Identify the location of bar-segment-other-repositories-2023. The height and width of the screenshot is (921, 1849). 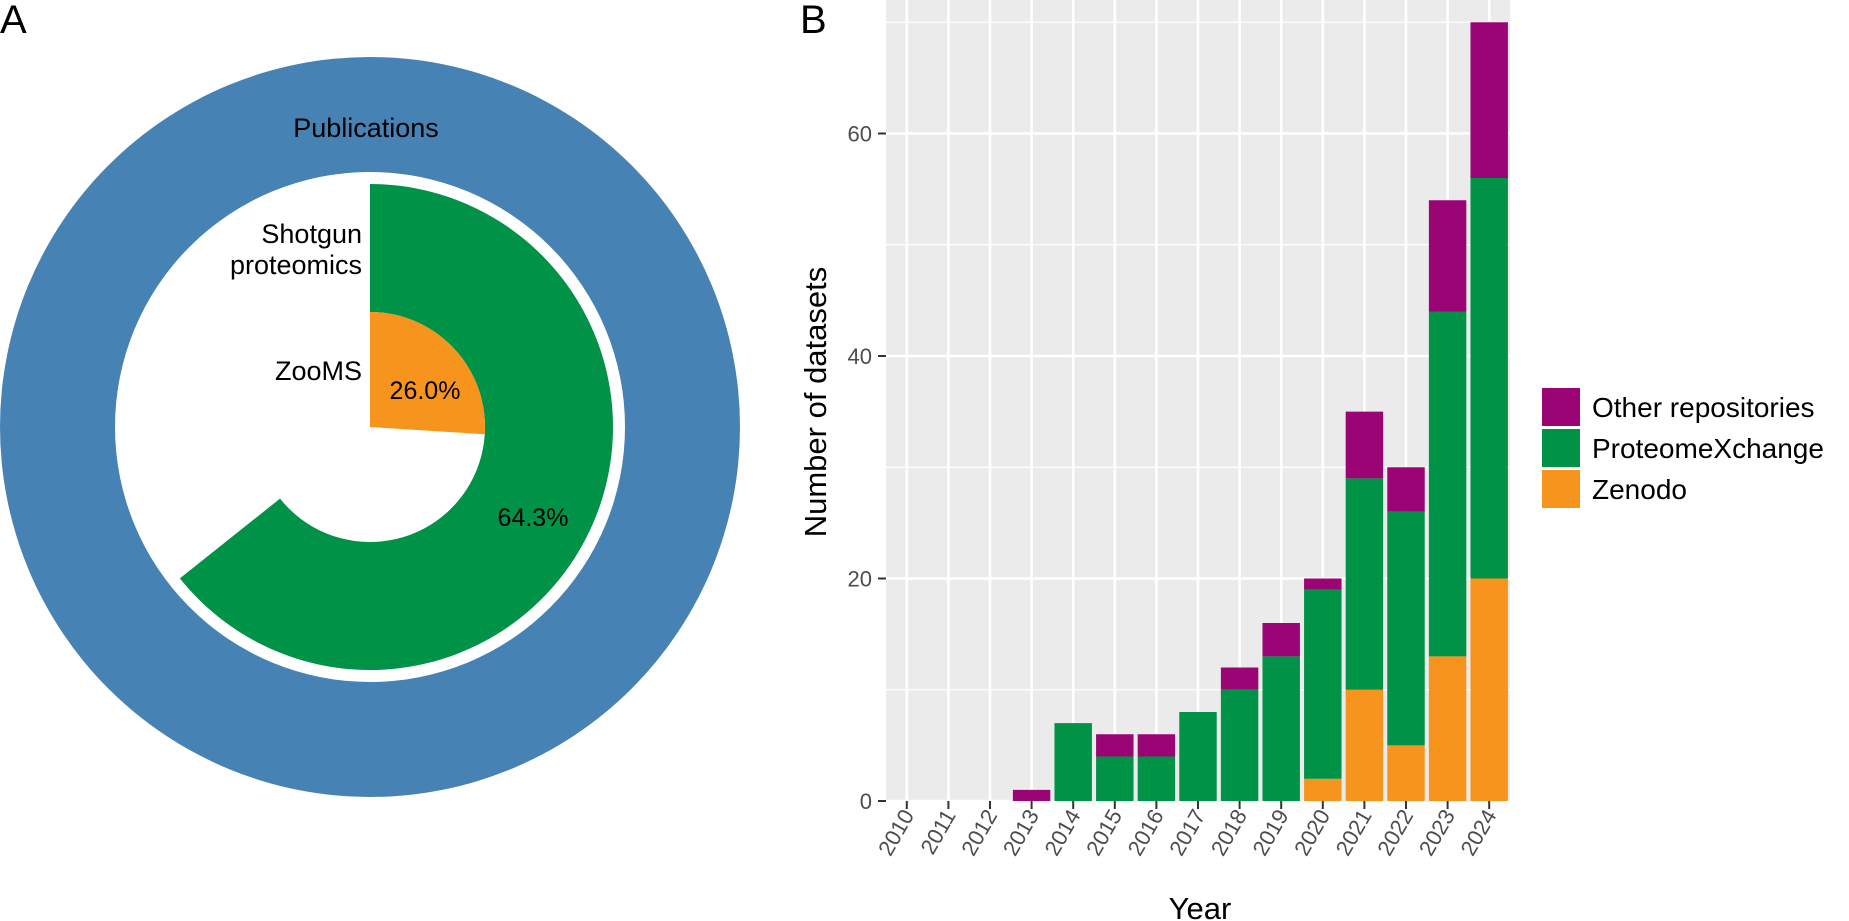
(1447, 256).